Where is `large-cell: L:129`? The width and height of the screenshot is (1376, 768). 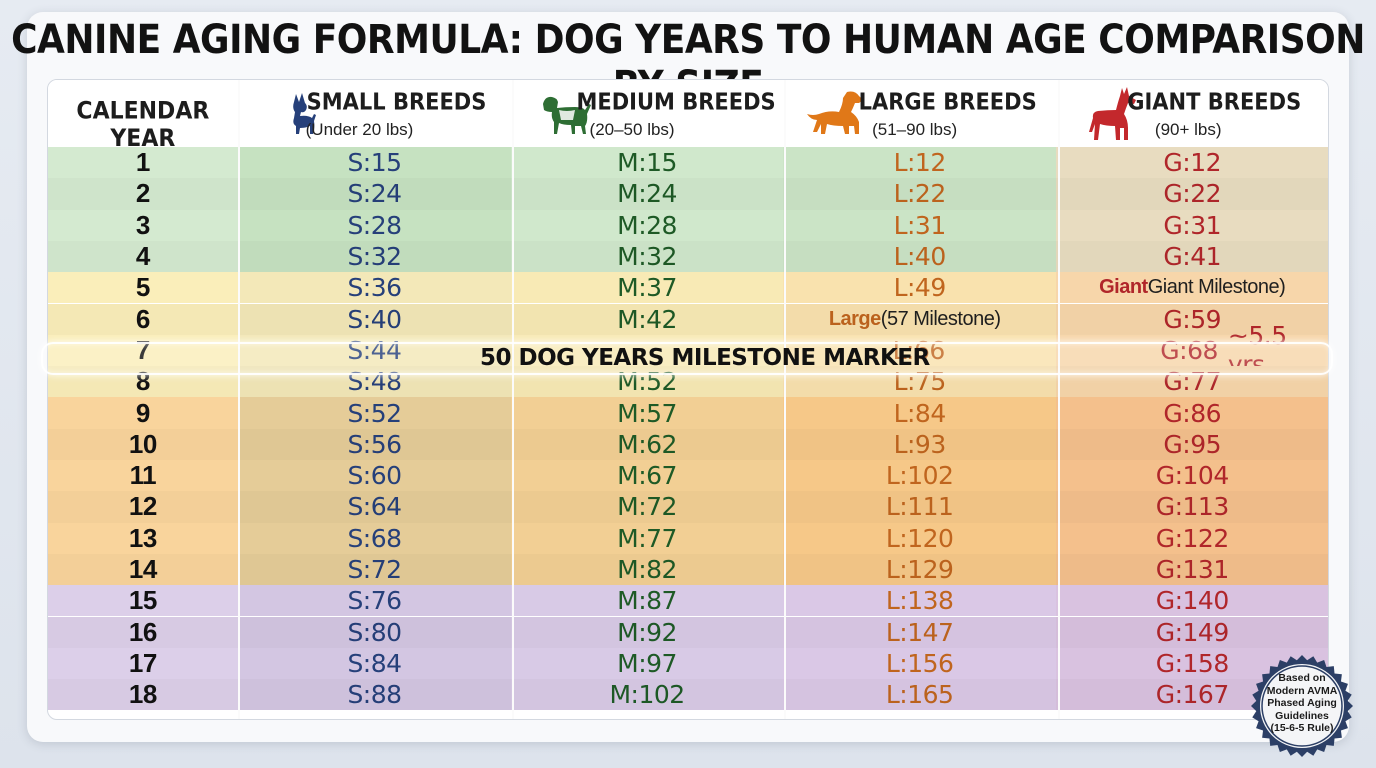
large-cell: L:129 is located at coordinates (919, 569).